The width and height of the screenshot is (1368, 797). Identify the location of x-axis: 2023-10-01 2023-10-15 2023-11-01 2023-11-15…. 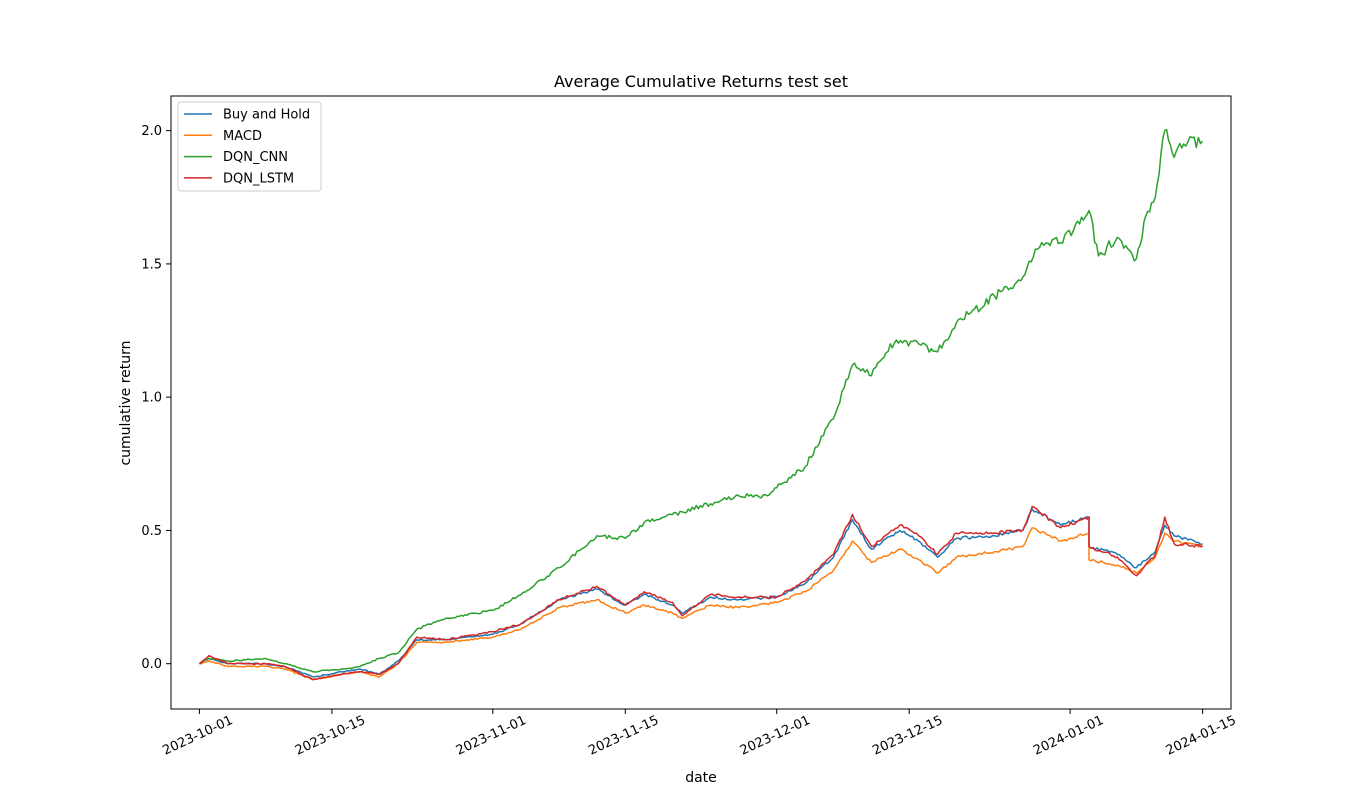
(700, 734).